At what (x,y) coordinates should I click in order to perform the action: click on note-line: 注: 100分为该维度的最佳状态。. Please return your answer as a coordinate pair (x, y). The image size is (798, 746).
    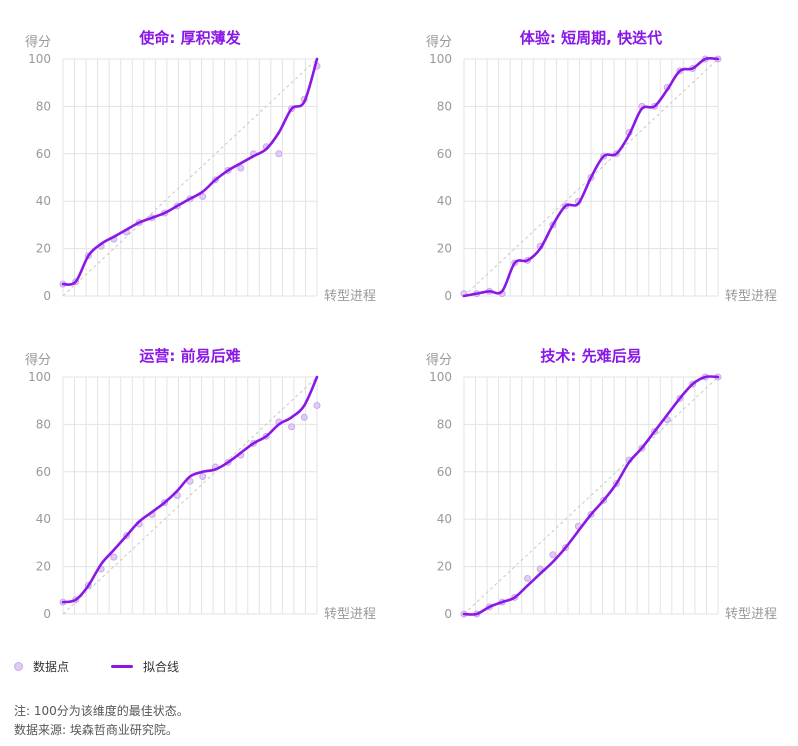
    Looking at the image, I should click on (101, 711).